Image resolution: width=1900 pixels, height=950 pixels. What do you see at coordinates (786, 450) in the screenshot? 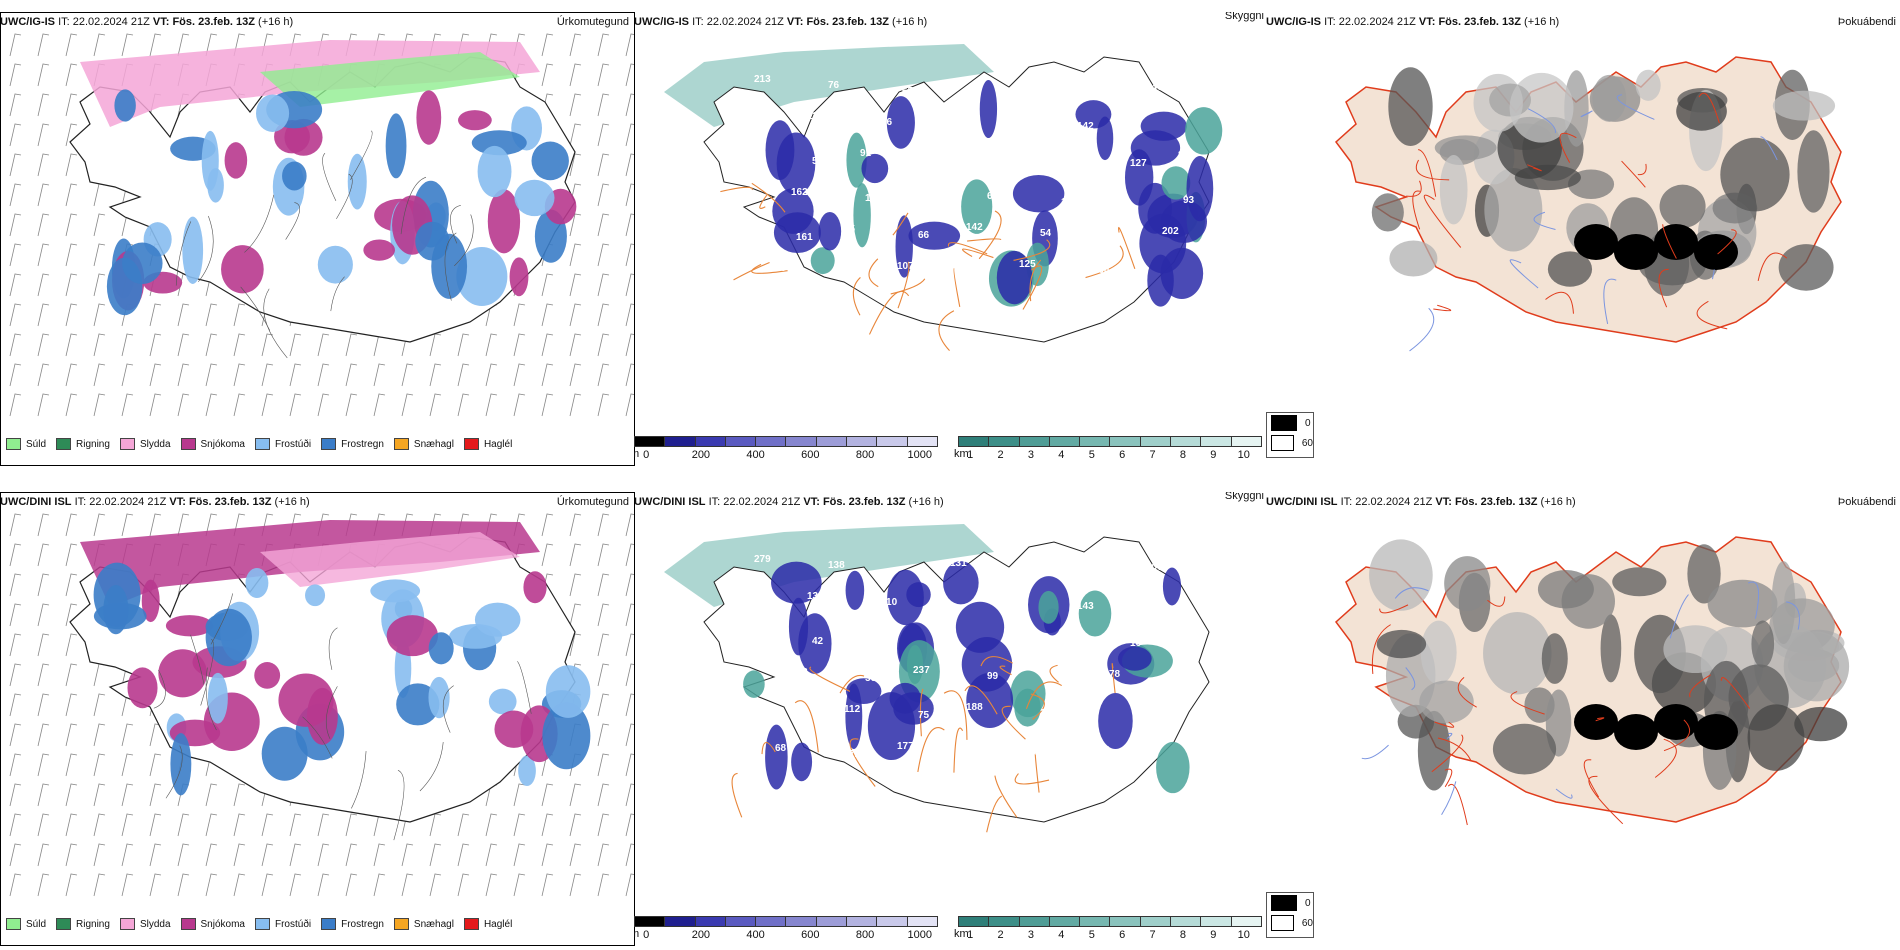
I see `snowdepth-scale: 0 200 400 600 800 1000 m` at bounding box center [786, 450].